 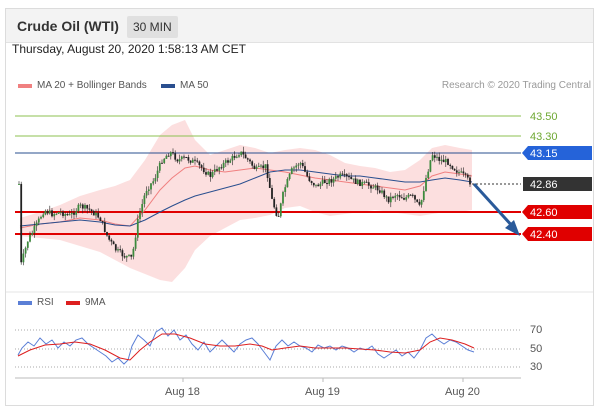 What do you see at coordinates (299, 26) in the screenshot?
I see `chart-header: Crude Oil (WTI) 30 MIN` at bounding box center [299, 26].